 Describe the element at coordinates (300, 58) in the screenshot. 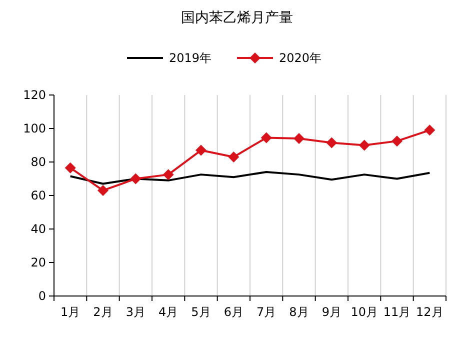

I see `legend-label: 2020年` at that location.